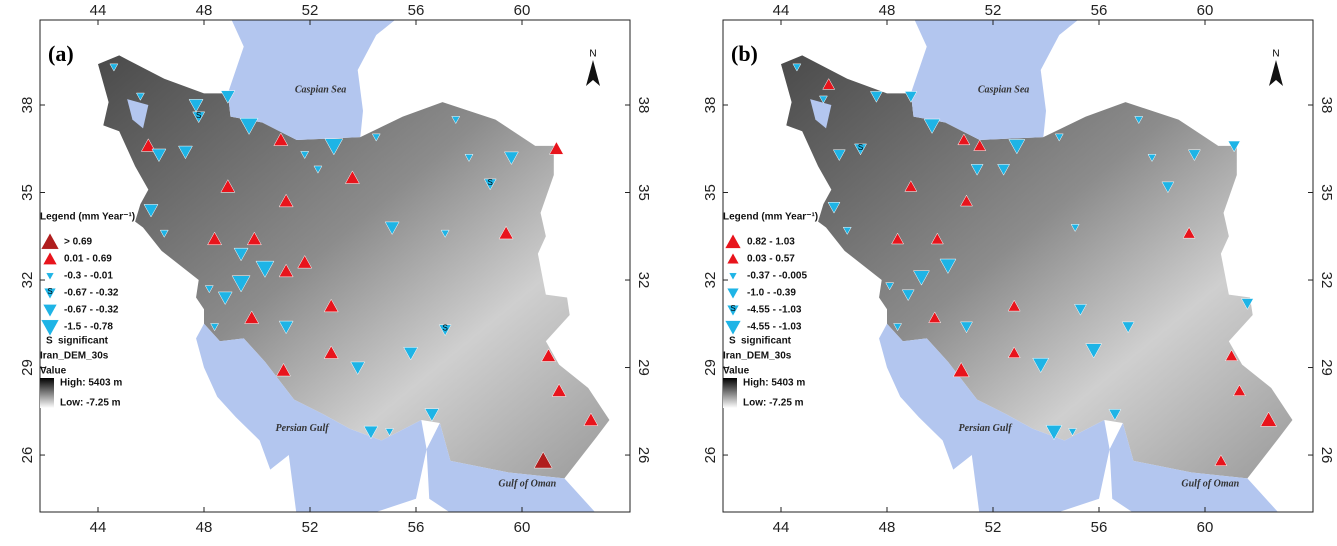 This screenshot has width=1337, height=546. I want to click on north-label: N, so click(592, 54).